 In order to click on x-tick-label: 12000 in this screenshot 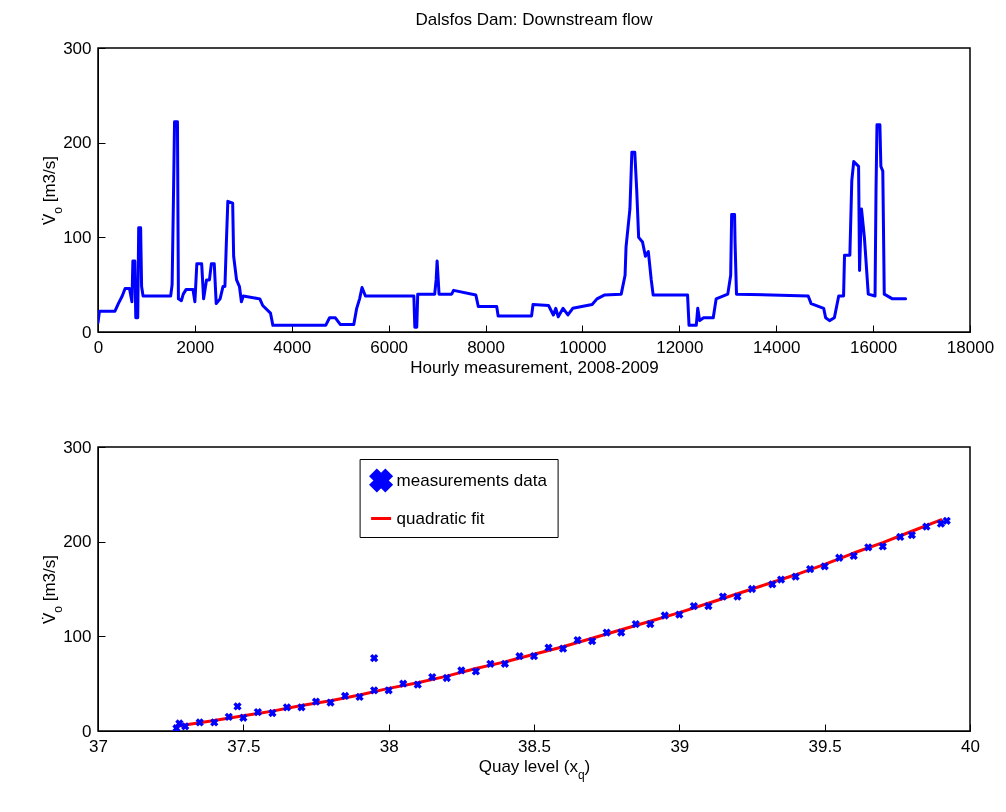, I will do `click(680, 347)`.